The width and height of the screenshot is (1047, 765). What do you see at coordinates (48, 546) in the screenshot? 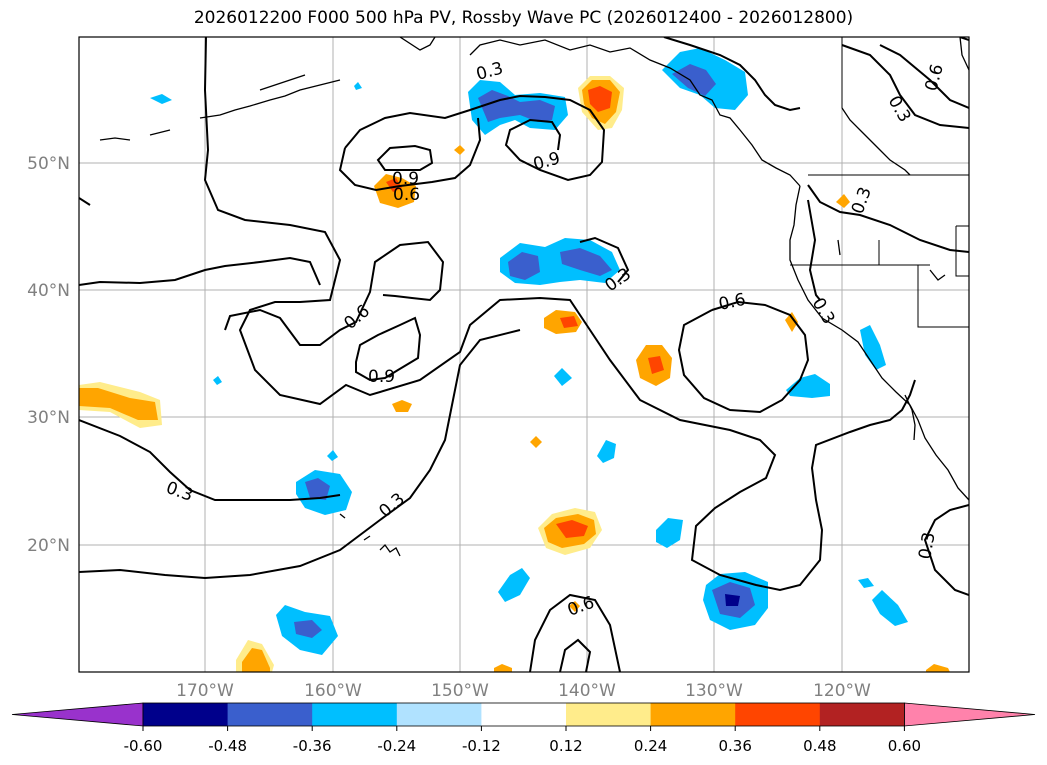
I see `lat-label: 20°N` at bounding box center [48, 546].